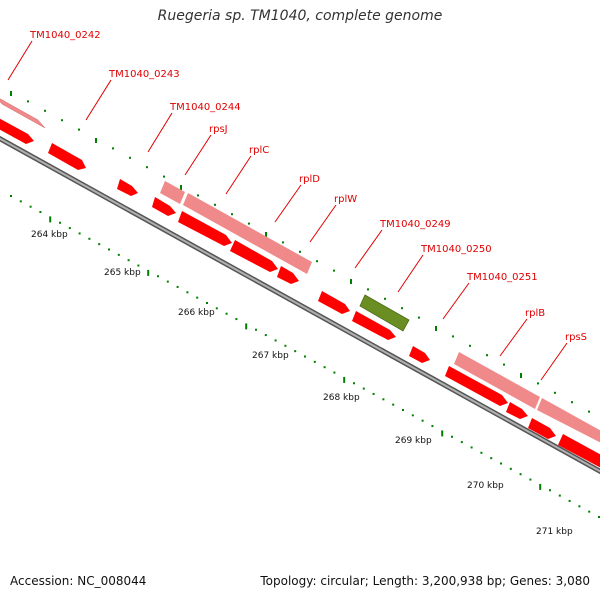 The image size is (600, 600). What do you see at coordinates (485, 486) in the screenshot?
I see `kbp-scale-label: 270 kbp` at bounding box center [485, 486].